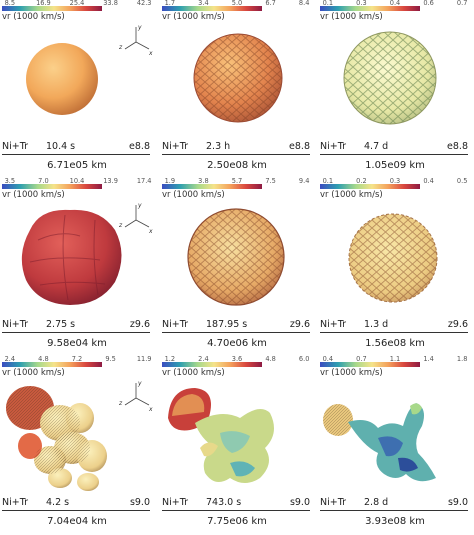 This screenshot has height=535, width=474. I want to click on time-label: 187.95 s, so click(227, 324).